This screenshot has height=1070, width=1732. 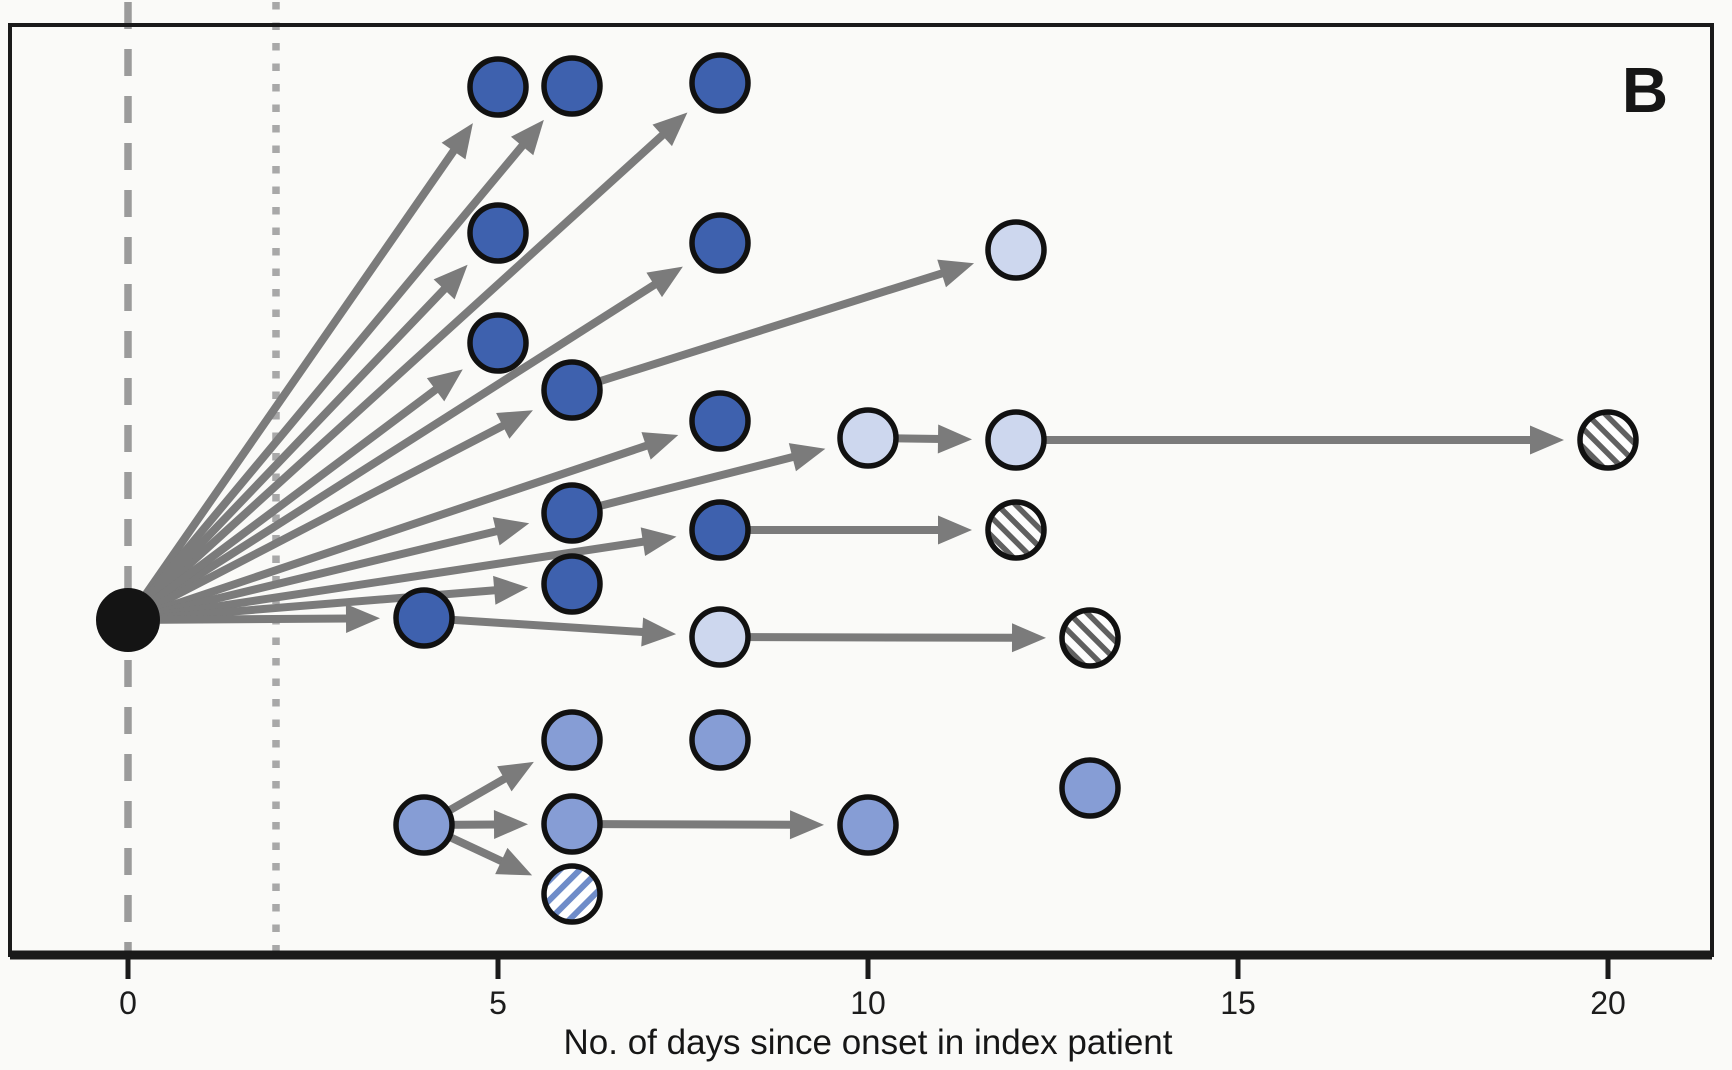 I want to click on index-patient-node, so click(x=128, y=620).